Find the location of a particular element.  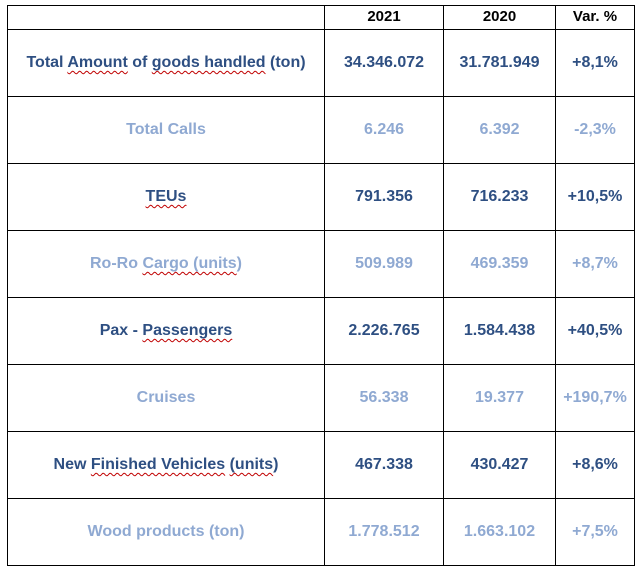

value-2021: 2.226.765 is located at coordinates (384, 331).